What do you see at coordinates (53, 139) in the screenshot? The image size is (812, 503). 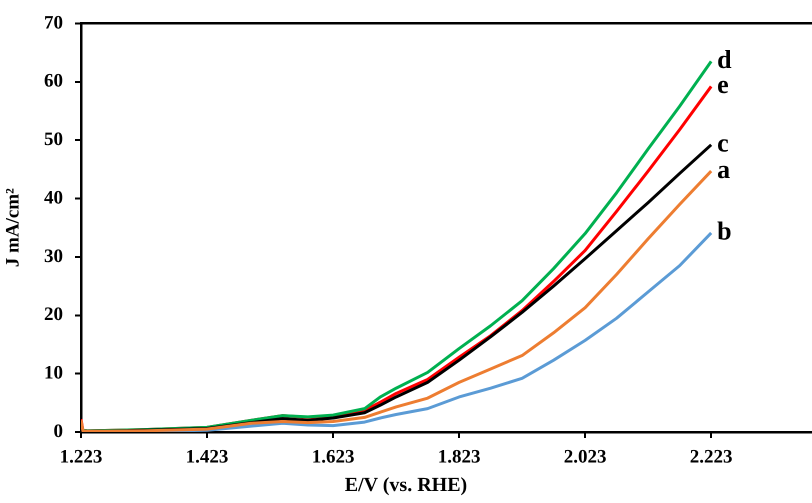 I see `y-tick-label: 50` at bounding box center [53, 139].